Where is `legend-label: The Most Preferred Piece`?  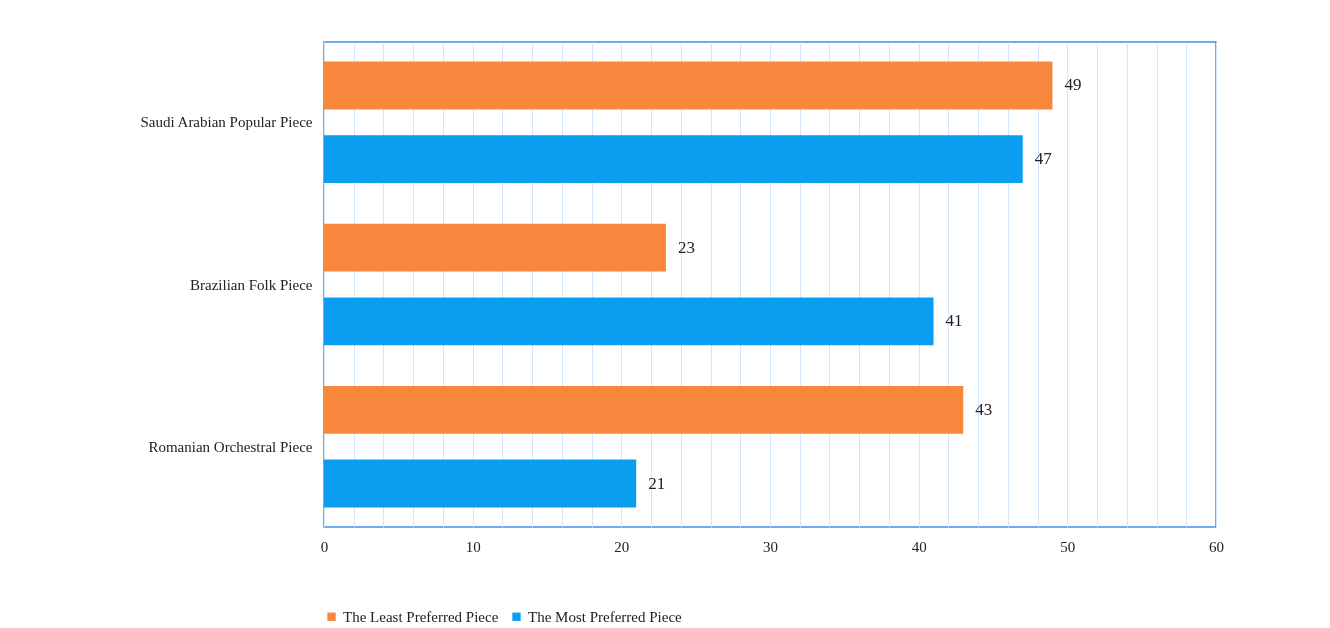
legend-label: The Most Preferred Piece is located at coordinates (605, 616).